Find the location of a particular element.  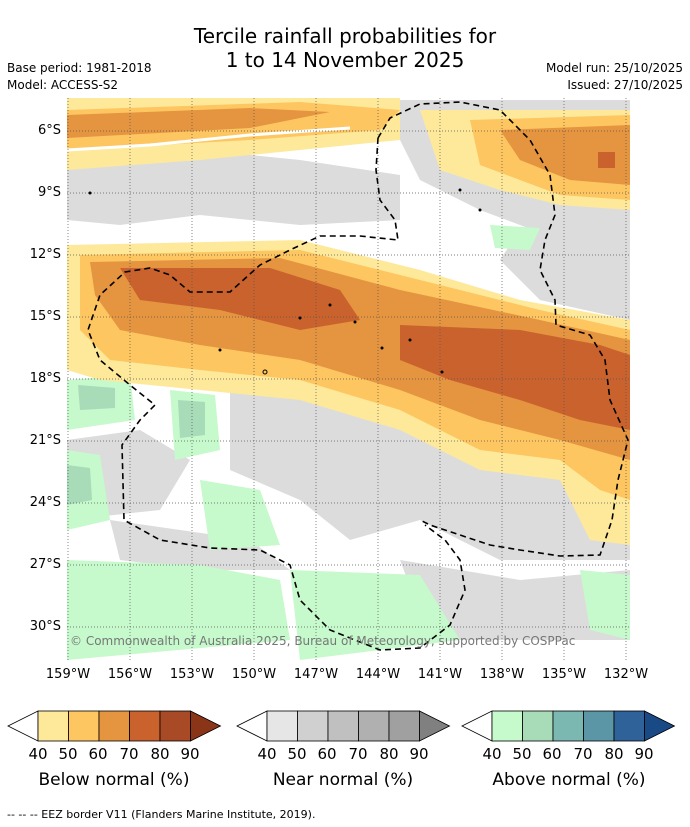

colorbar-below is located at coordinates (114, 726).